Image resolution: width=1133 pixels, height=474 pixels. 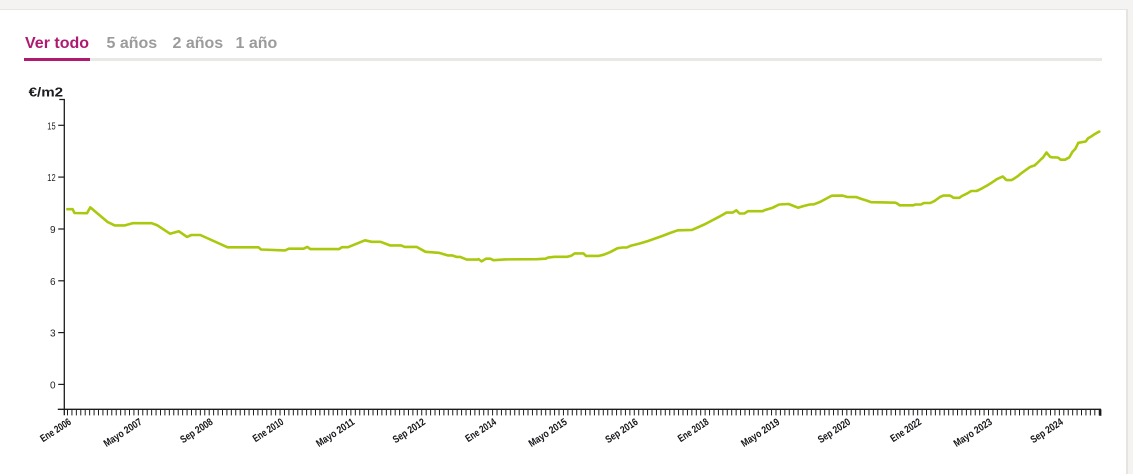 I want to click on svg-text: Mayo 2019, so click(x=761, y=433).